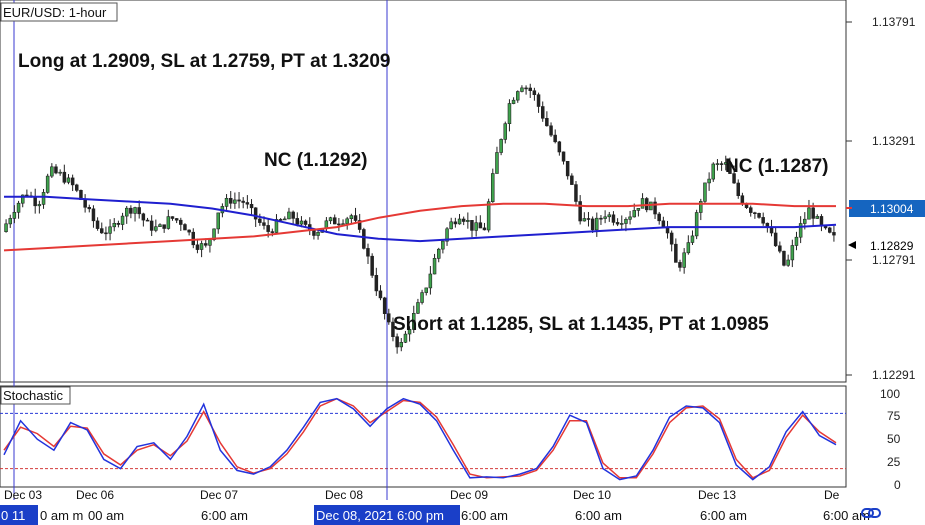 The height and width of the screenshot is (525, 925). Describe the element at coordinates (380, 515) in the screenshot. I see `time-label-highlighted: Dec 08, 2021 6:00 pm` at that location.